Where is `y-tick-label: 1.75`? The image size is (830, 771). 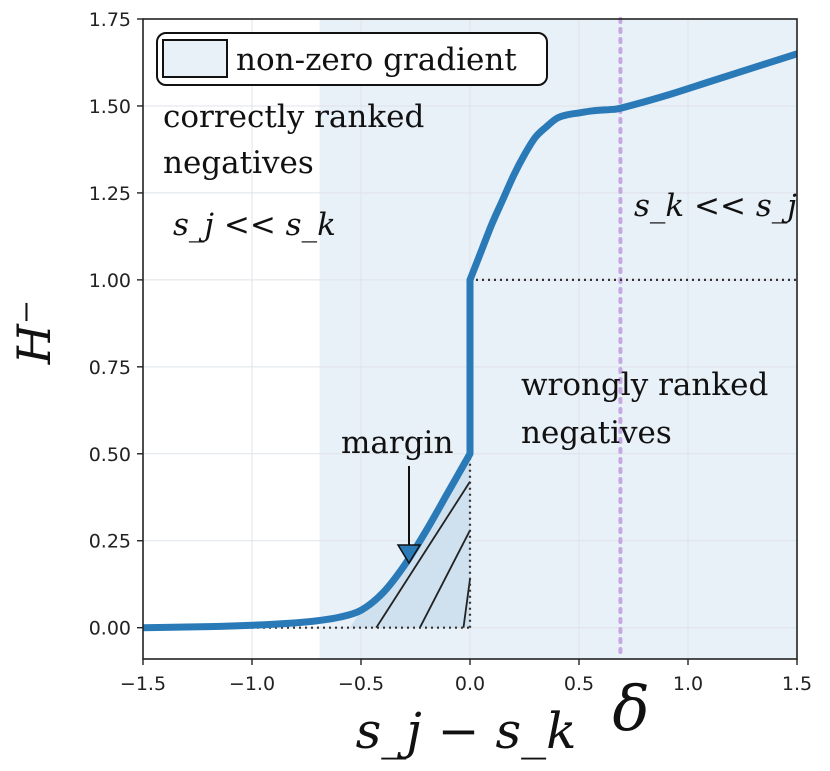 y-tick-label: 1.75 is located at coordinates (110, 20).